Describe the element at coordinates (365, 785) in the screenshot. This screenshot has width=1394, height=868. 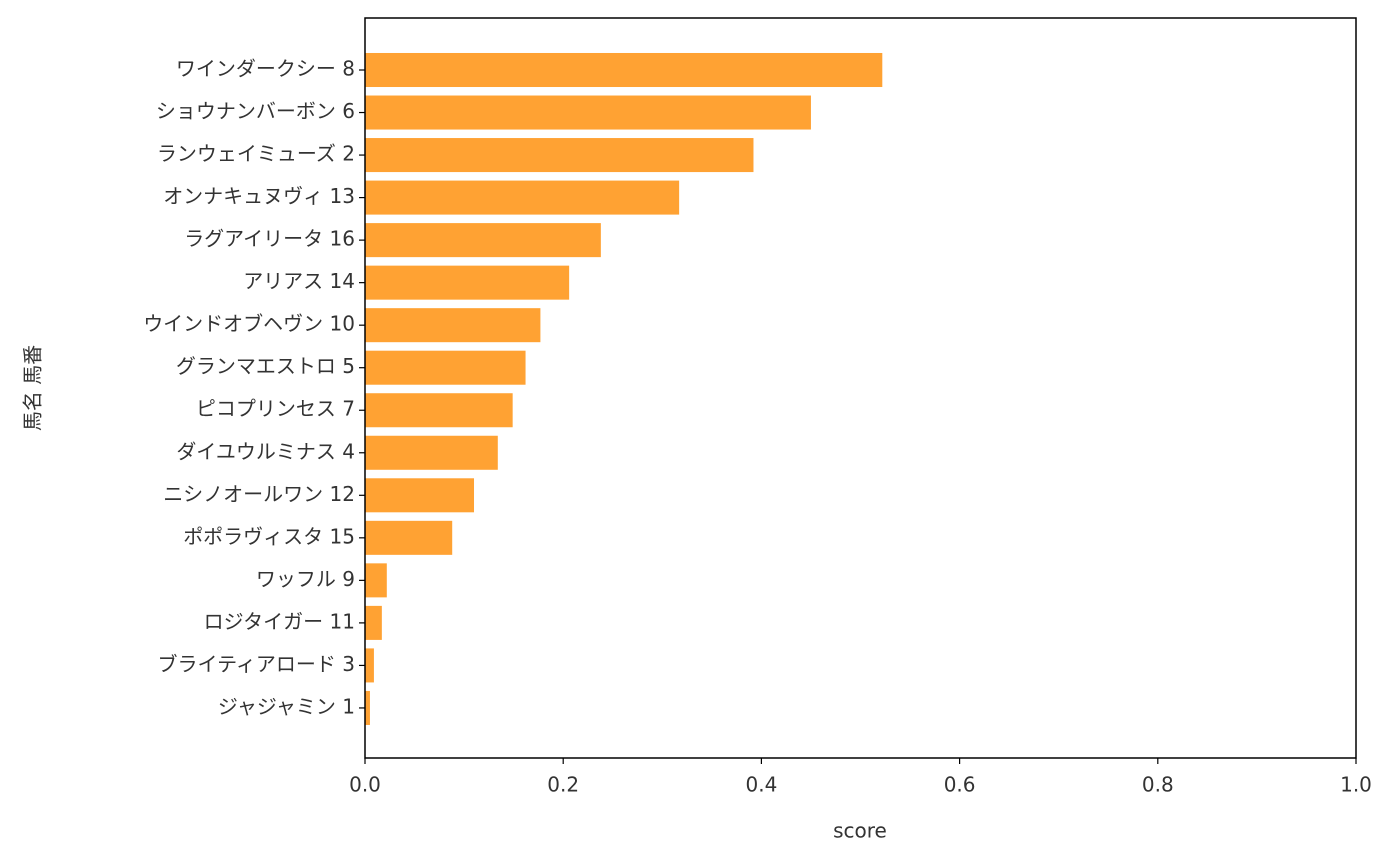
I see `x-tick-label: 0.0` at that location.